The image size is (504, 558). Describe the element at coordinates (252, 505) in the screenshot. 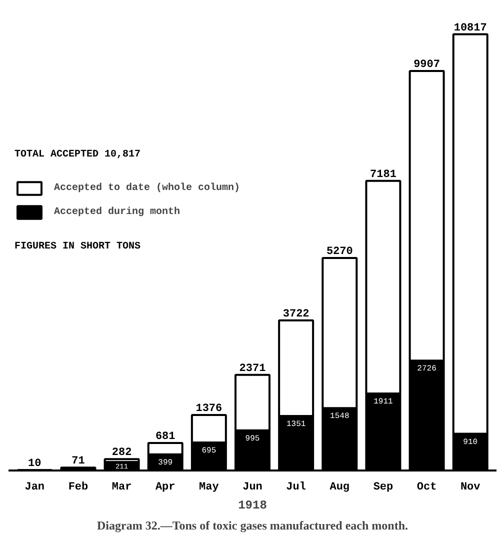

I see `x-axis-title: 1918` at that location.